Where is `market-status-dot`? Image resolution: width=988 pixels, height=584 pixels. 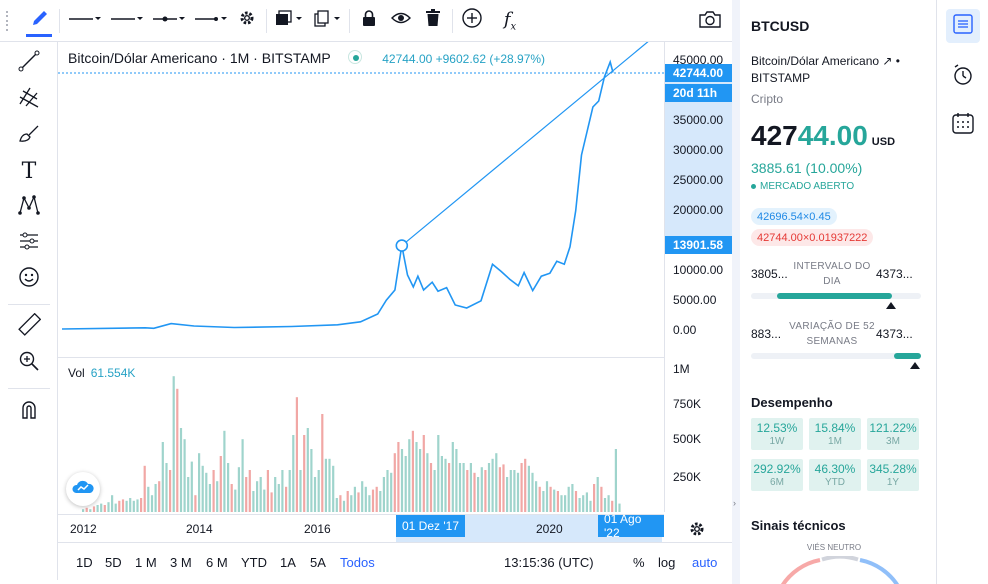
market-status-dot is located at coordinates (355, 57).